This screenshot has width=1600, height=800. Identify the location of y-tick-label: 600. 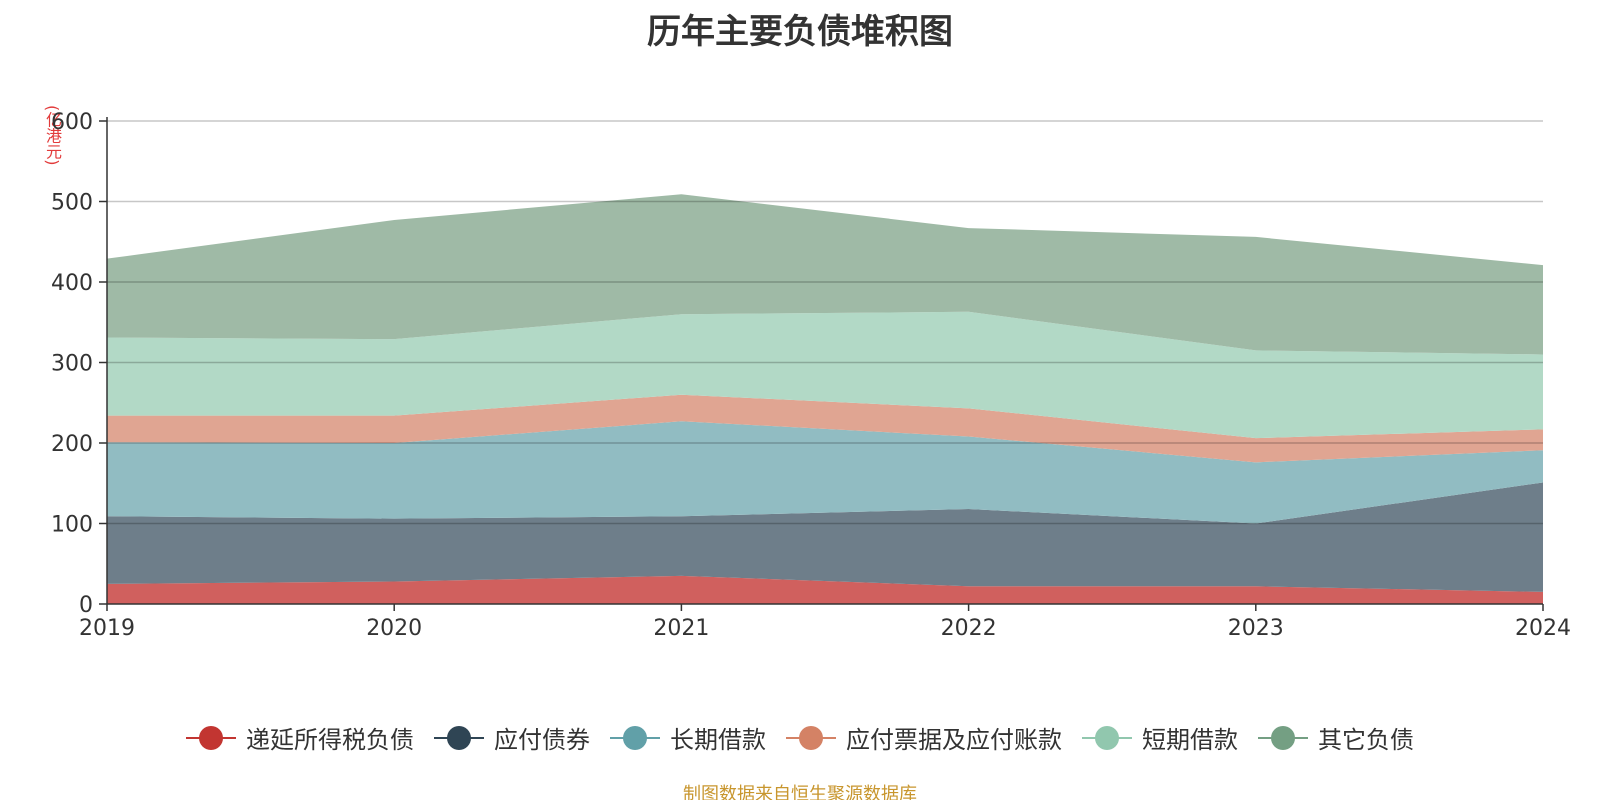
(72, 122).